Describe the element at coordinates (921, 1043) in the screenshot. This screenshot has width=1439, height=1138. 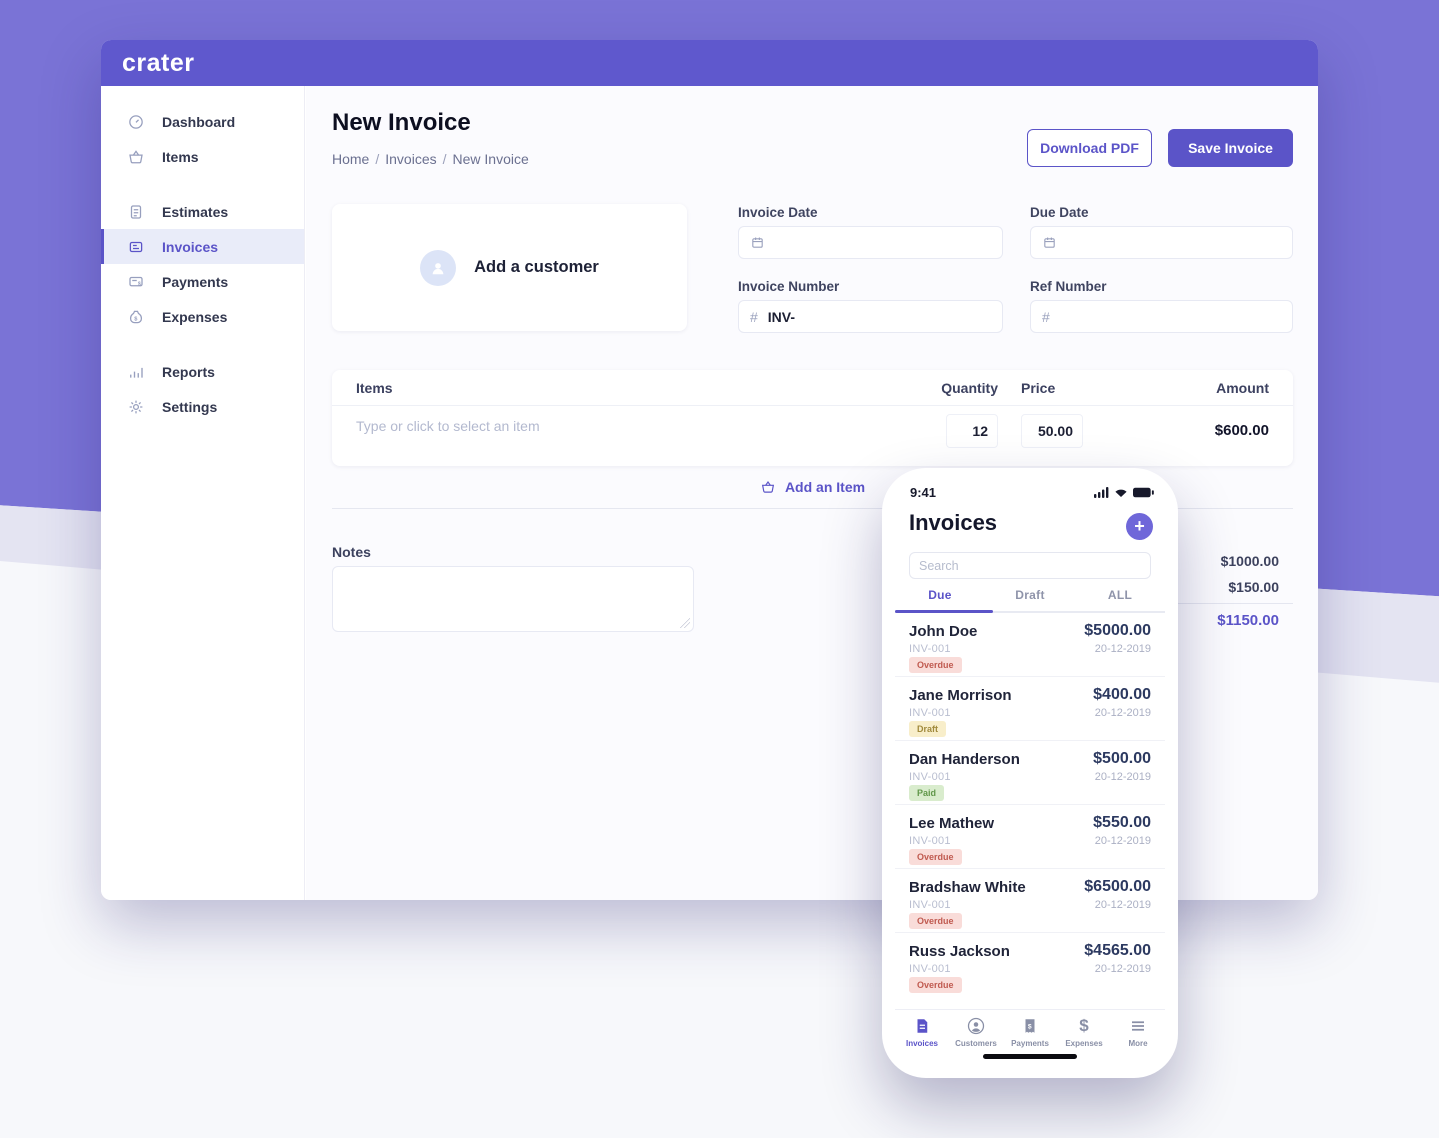
I see `nav-item-label: Invoices` at that location.